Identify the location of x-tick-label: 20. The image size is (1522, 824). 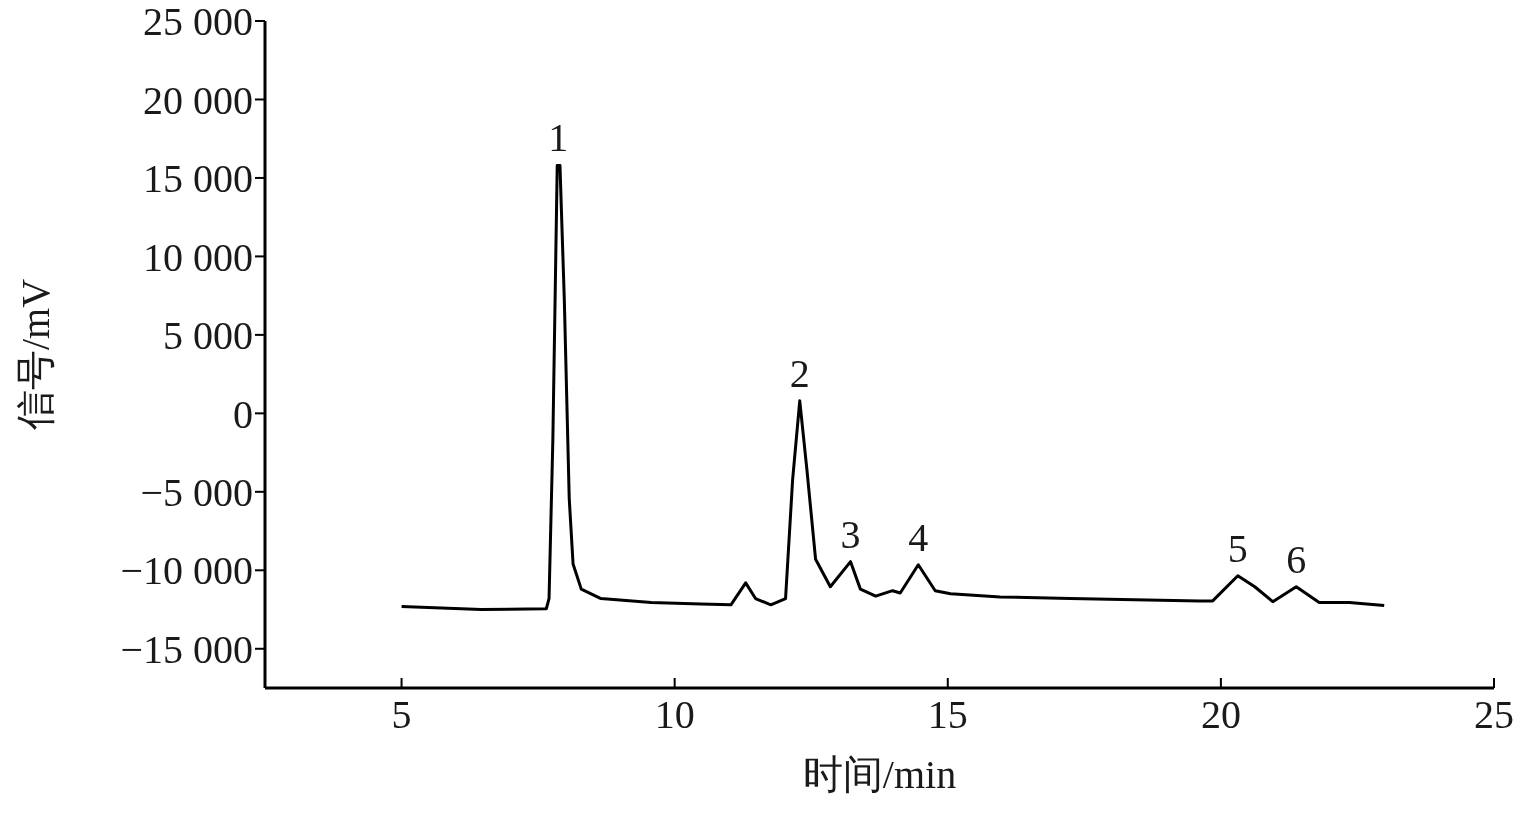
(1220, 715).